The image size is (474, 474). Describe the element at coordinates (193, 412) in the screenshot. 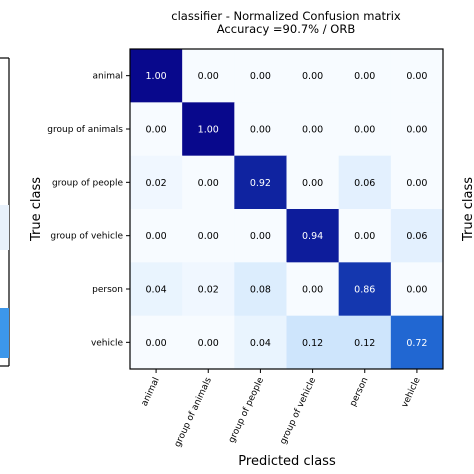

I see `x-tick-label: group of animals` at that location.